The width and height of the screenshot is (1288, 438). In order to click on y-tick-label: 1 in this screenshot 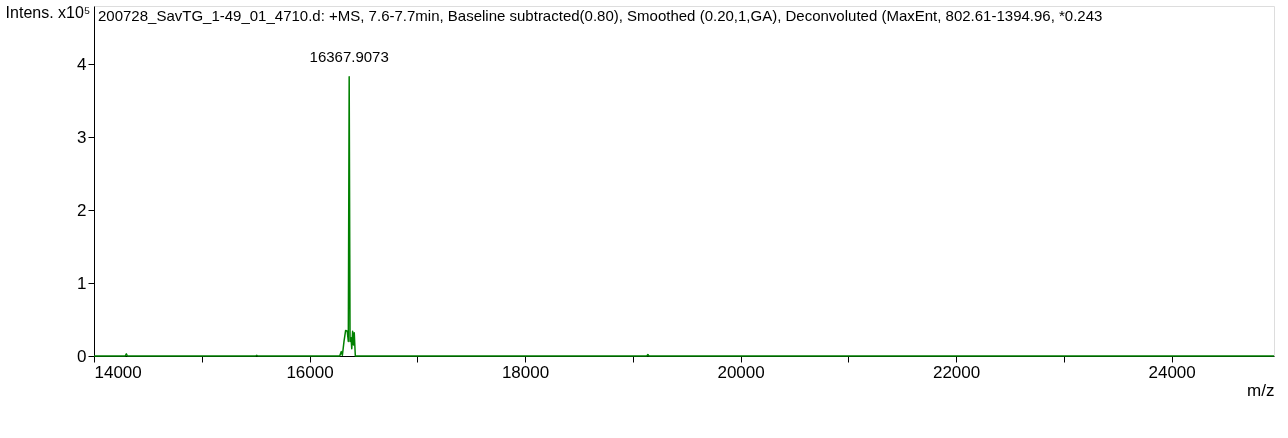, I will do `click(82, 283)`.